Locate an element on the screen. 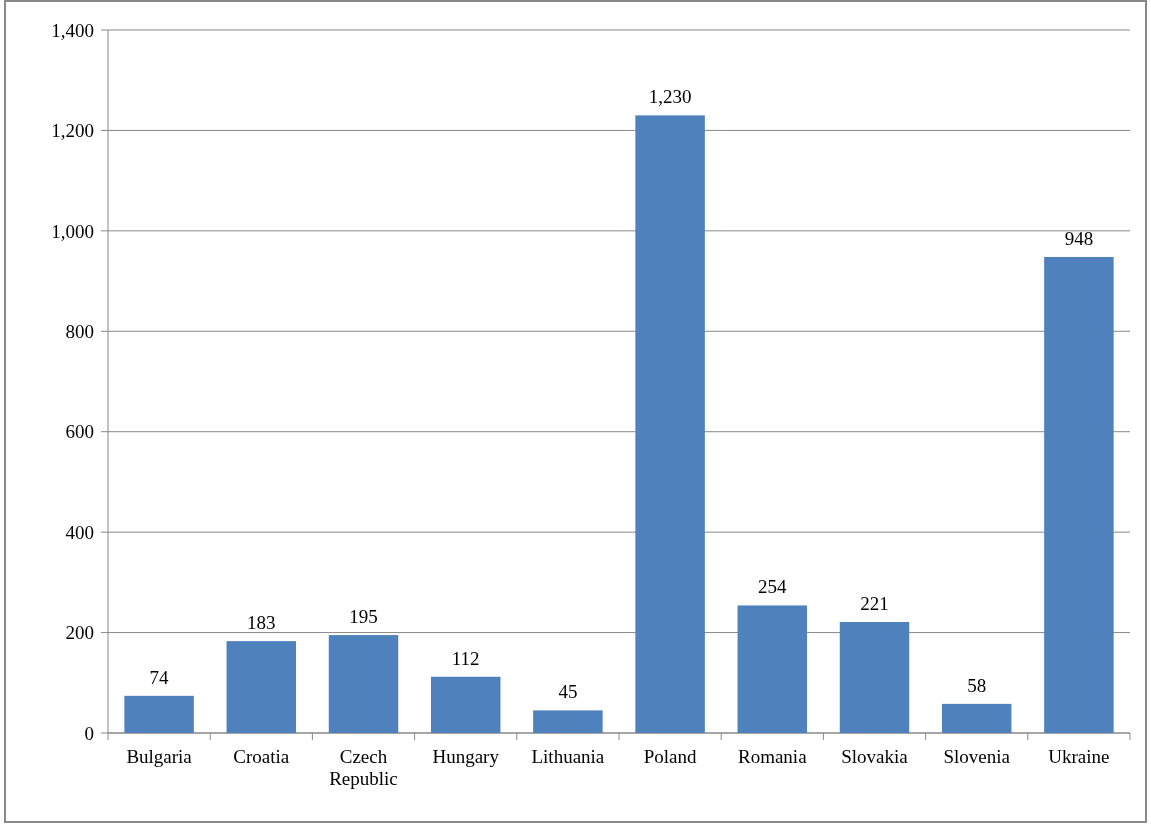 This screenshot has width=1151, height=836. x-tick-label: Romania is located at coordinates (773, 756).